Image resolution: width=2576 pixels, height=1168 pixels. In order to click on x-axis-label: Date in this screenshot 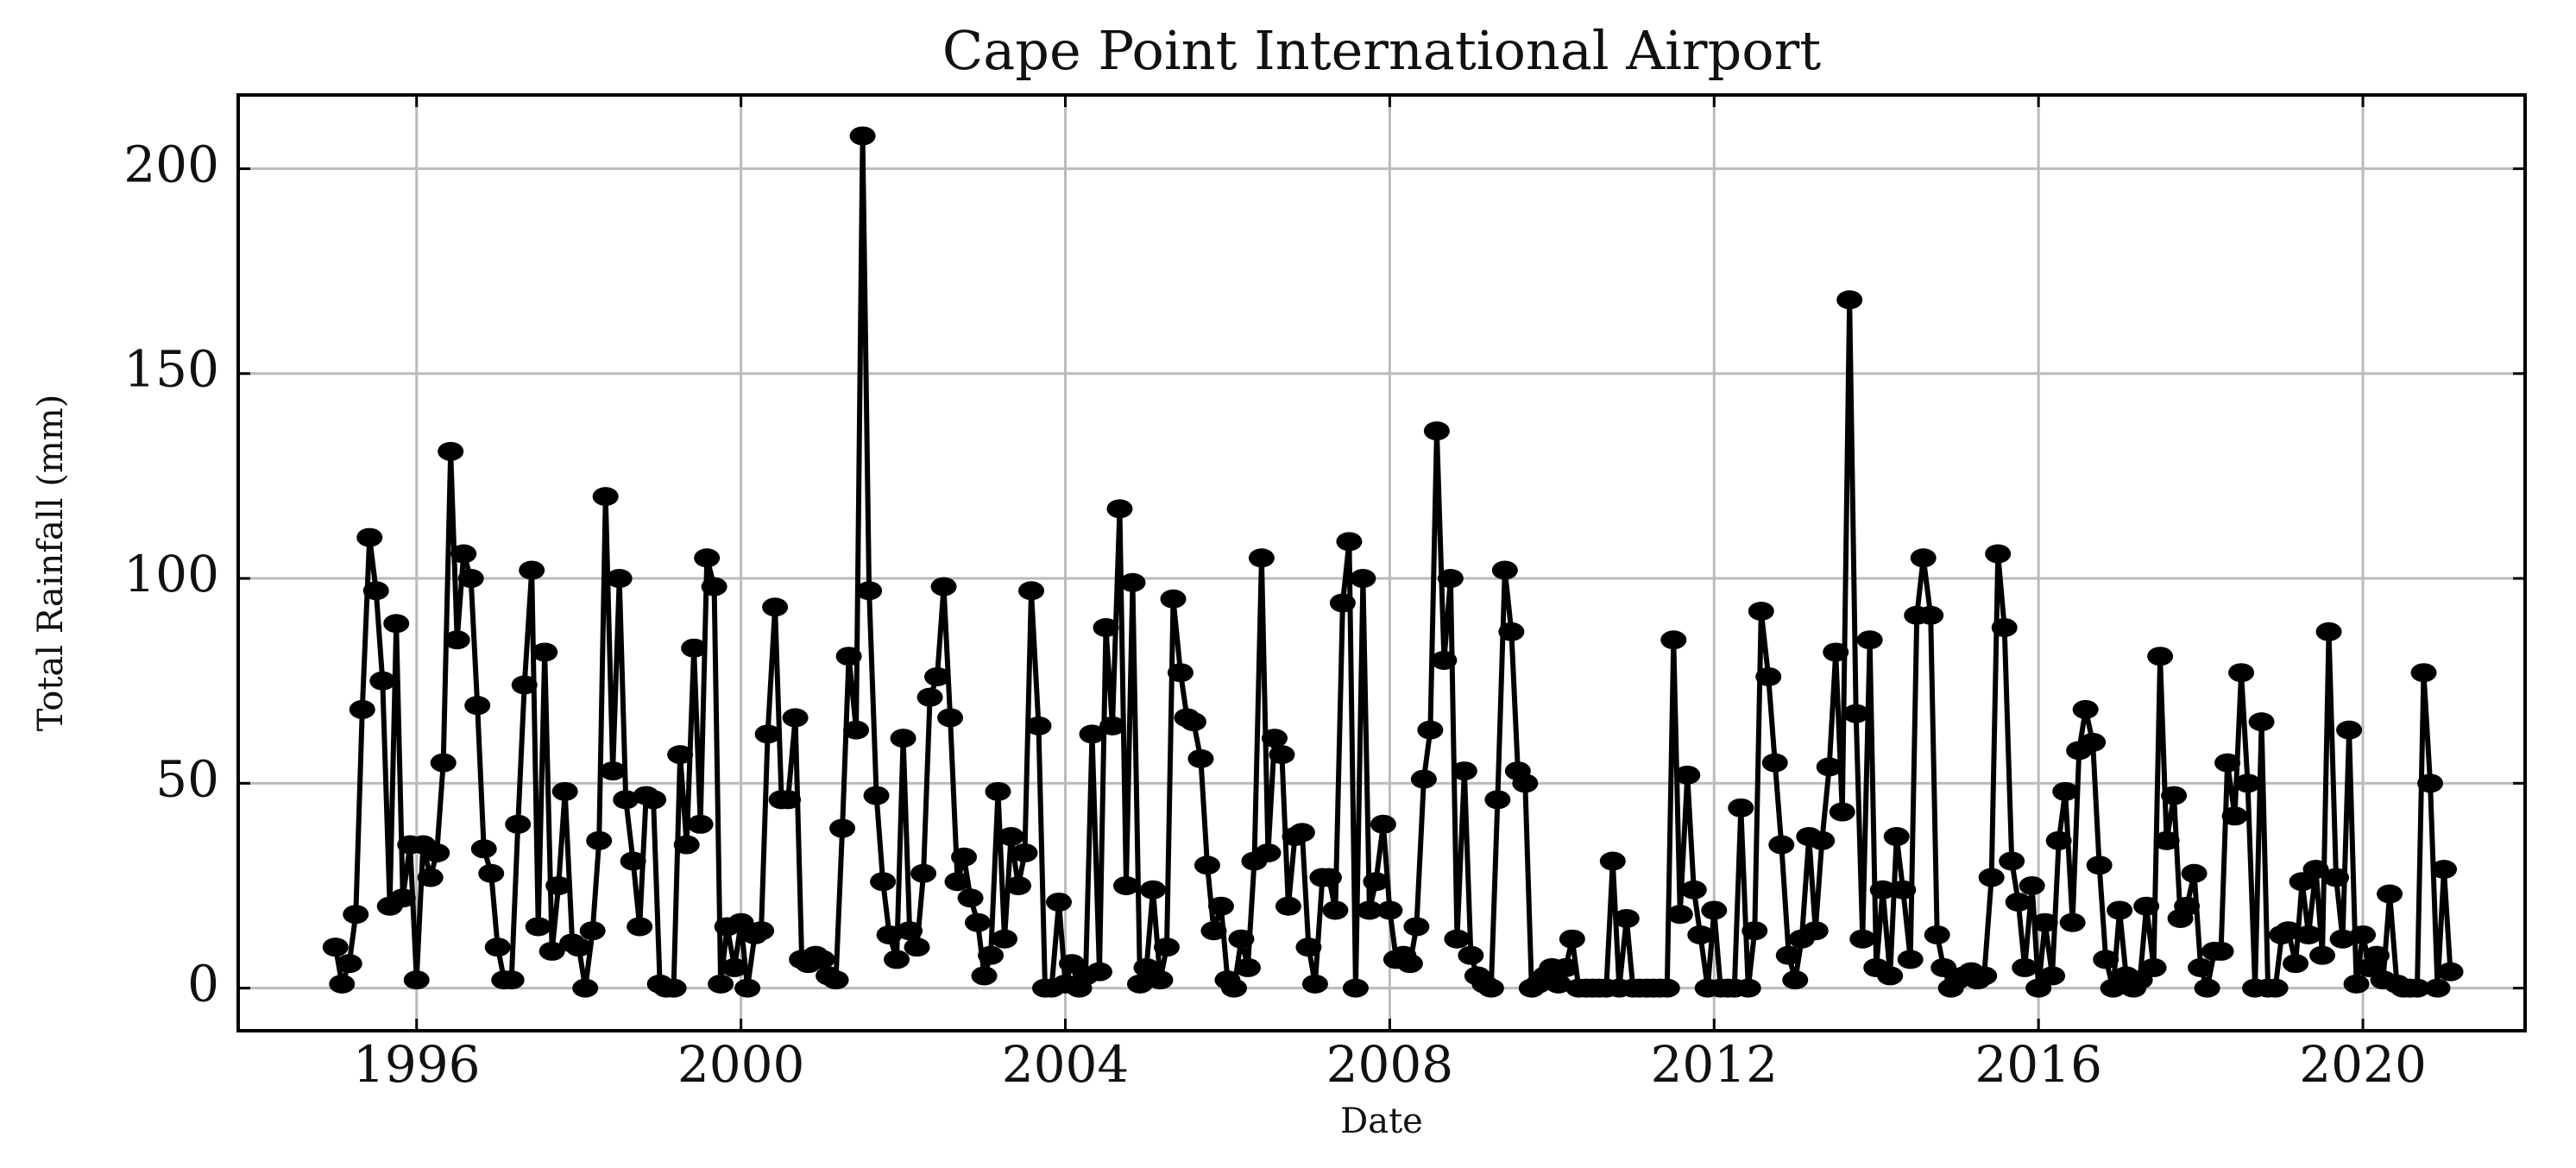, I will do `click(1381, 1121)`.